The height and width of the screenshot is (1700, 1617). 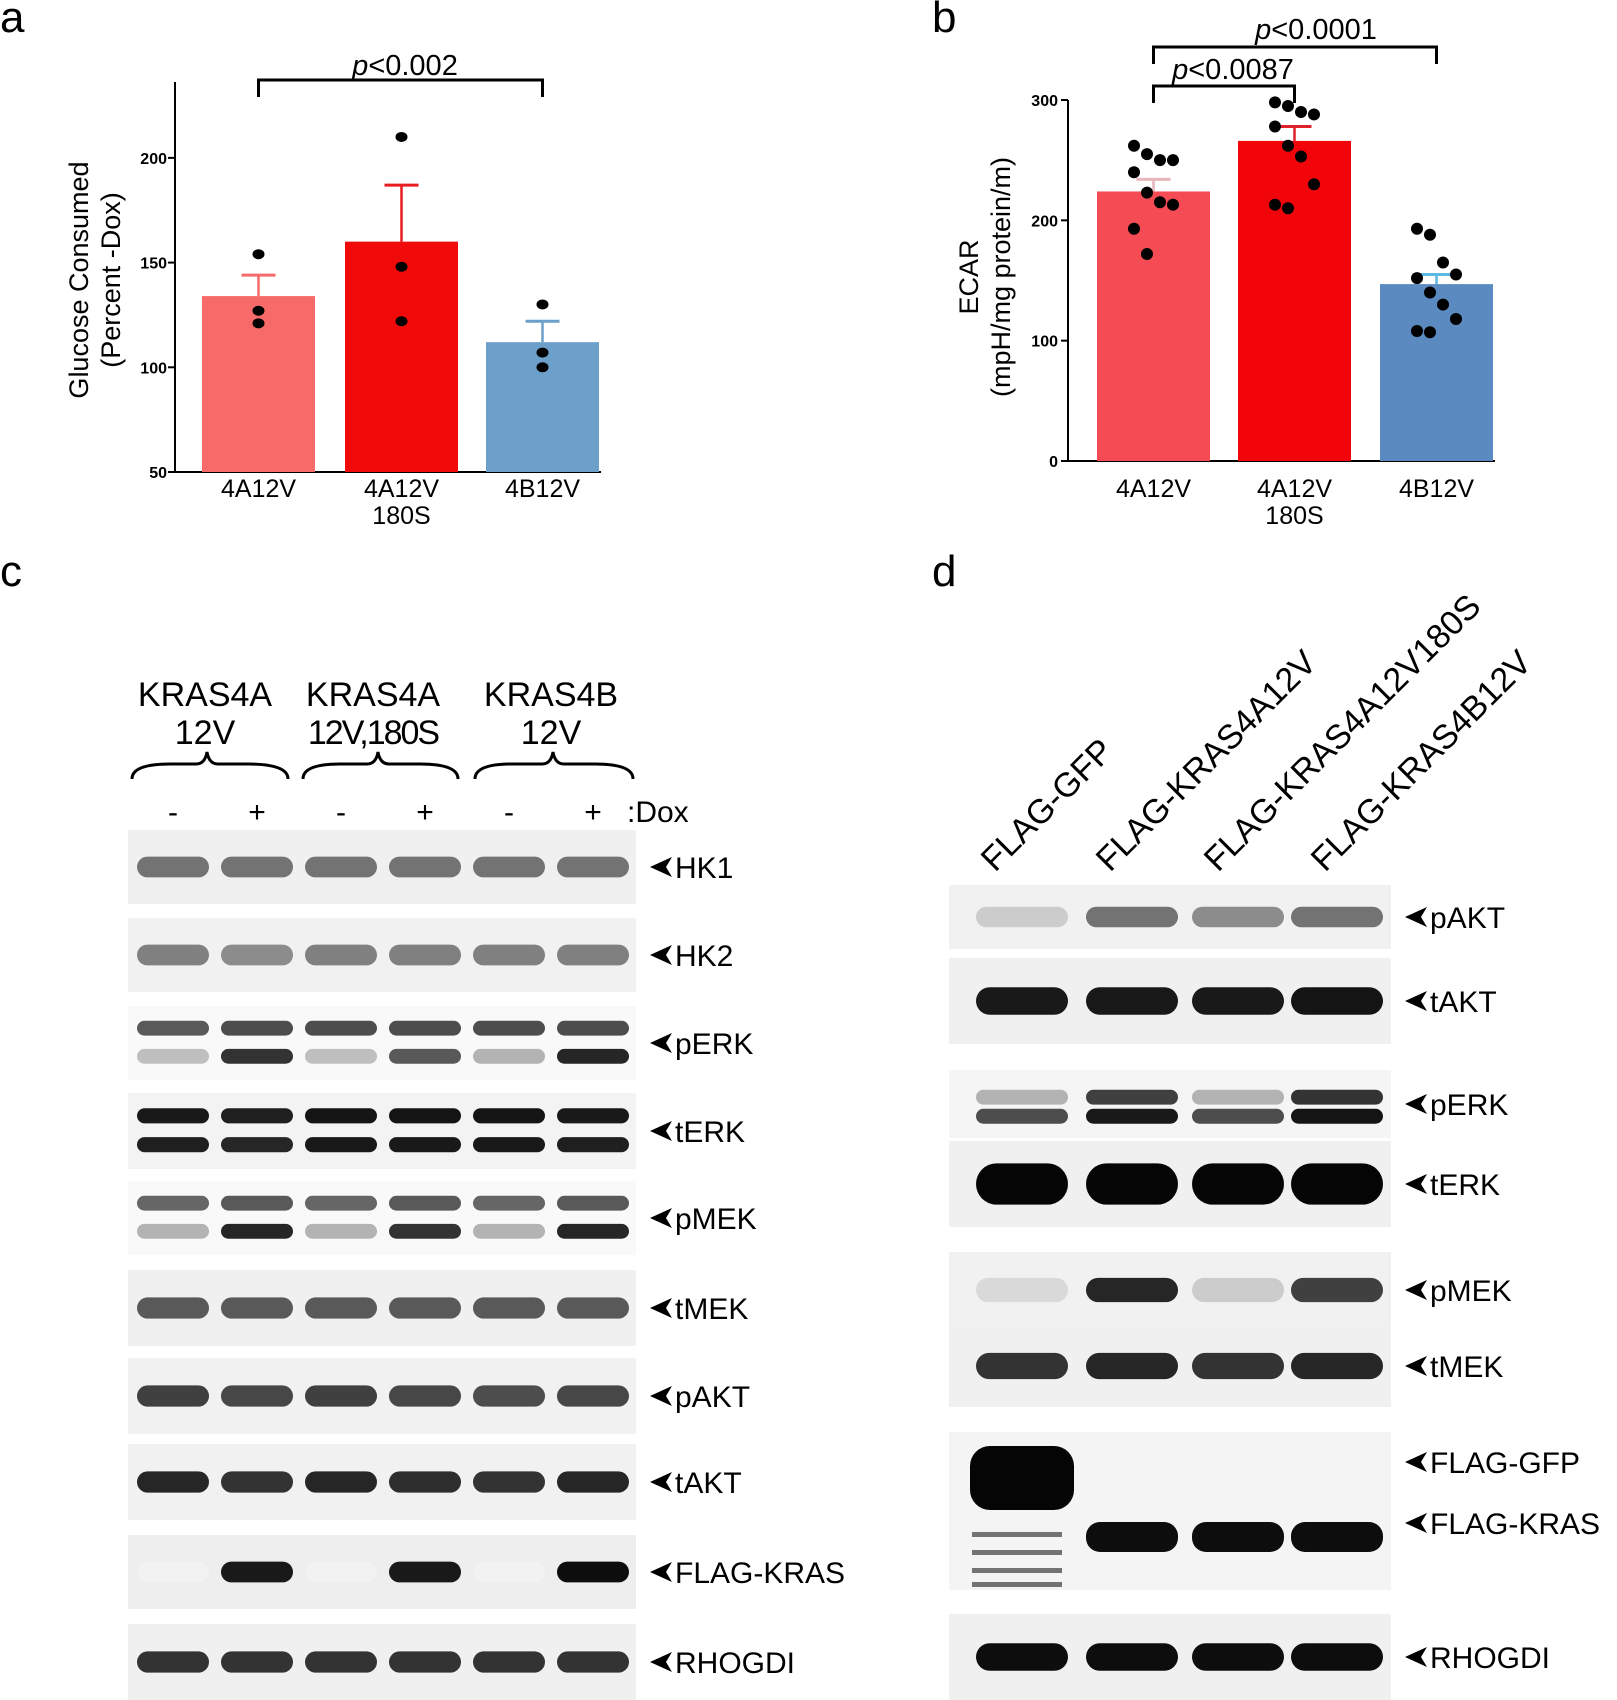 What do you see at coordinates (704, 868) in the screenshot?
I see `blot-c-row-label: HK1` at bounding box center [704, 868].